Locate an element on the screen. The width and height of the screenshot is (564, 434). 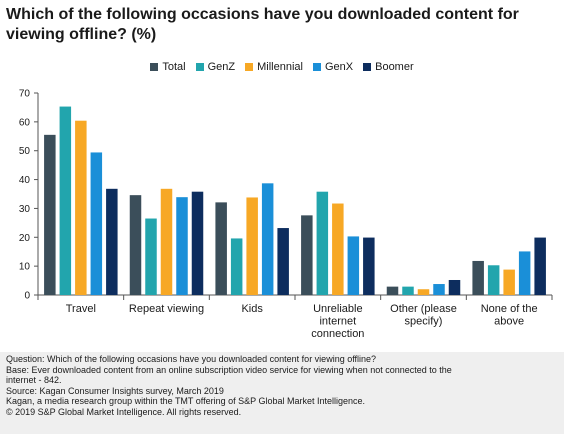
y-tick-label: 20 is located at coordinates (25, 238).